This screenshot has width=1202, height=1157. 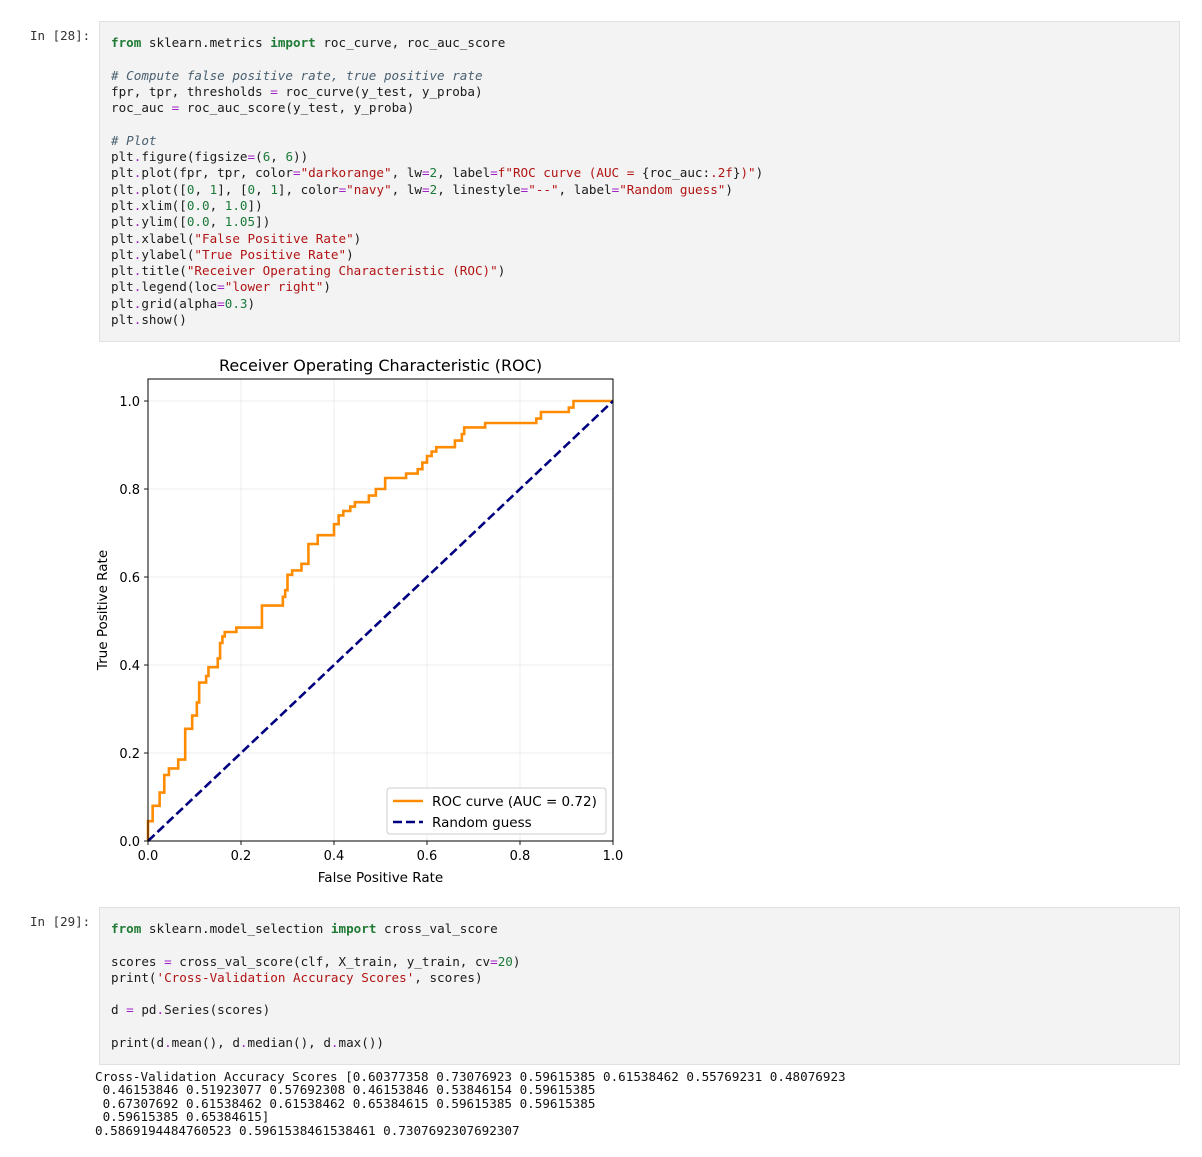 I want to click on y-tick-label: 0.2, so click(x=129, y=754).